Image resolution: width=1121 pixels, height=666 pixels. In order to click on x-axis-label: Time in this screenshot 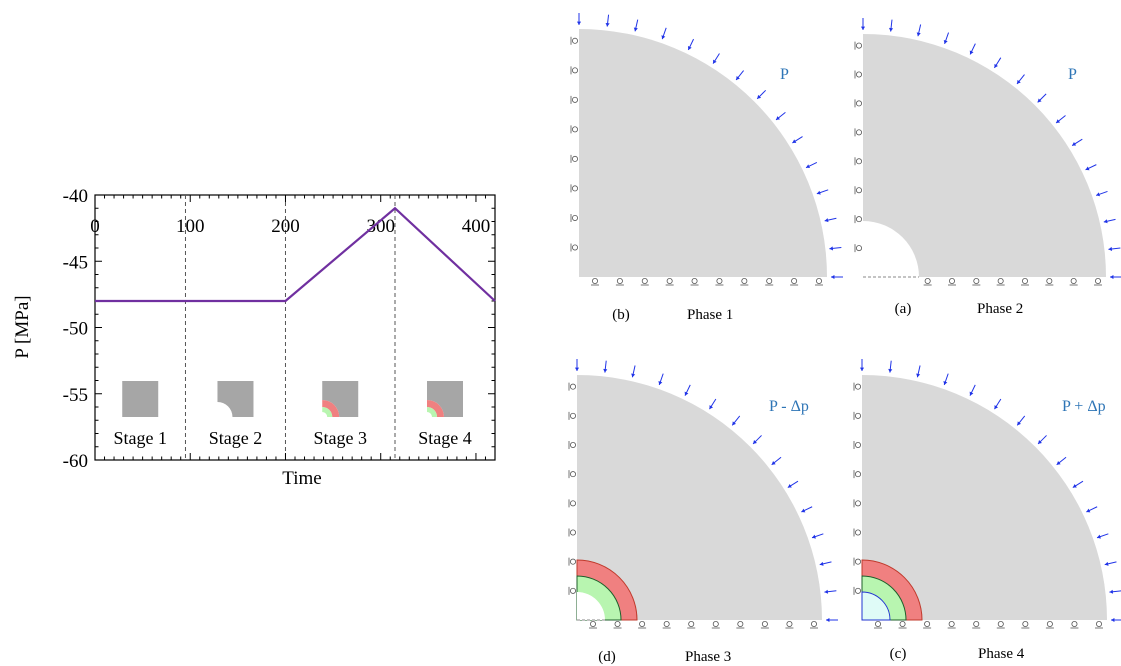, I will do `click(301, 478)`.